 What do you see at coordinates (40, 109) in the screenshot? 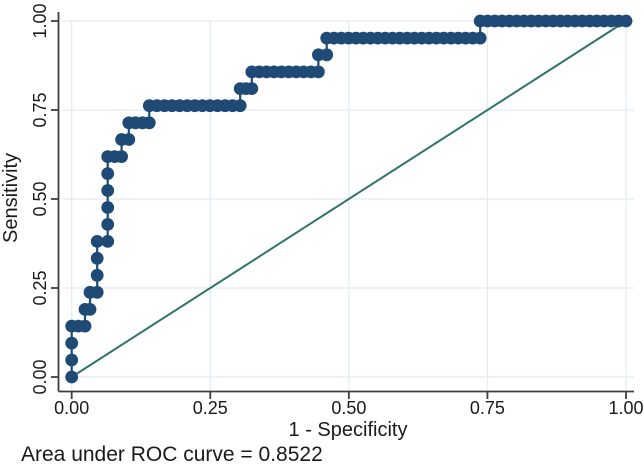
I see `y-tick-label: 0.75` at bounding box center [40, 109].